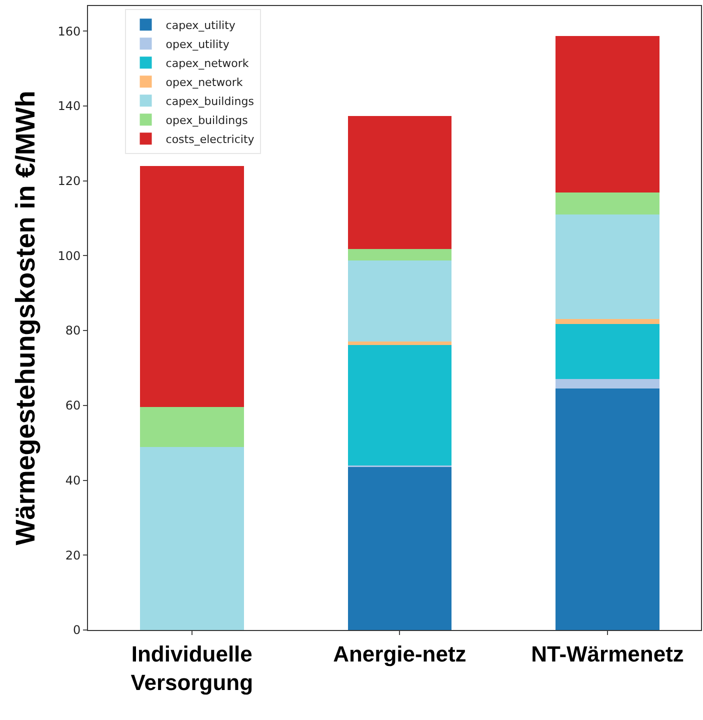  What do you see at coordinates (69, 106) in the screenshot?
I see `y-tick-label: 140` at bounding box center [69, 106].